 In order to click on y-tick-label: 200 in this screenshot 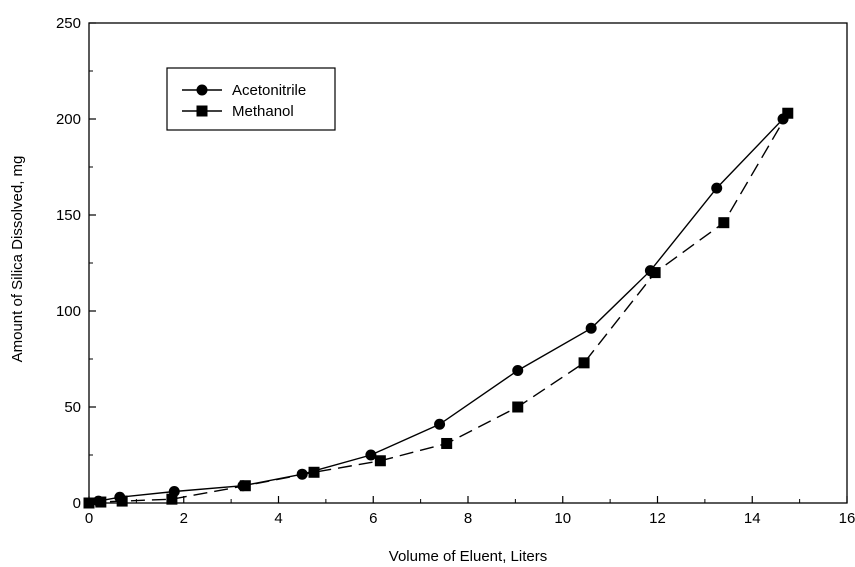, I will do `click(68, 119)`.